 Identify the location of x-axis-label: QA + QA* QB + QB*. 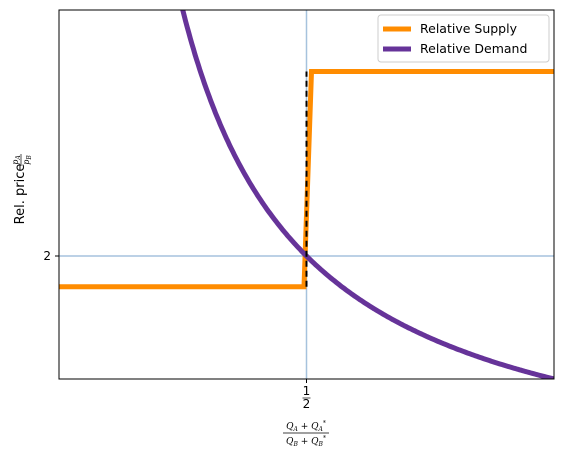
(306, 434).